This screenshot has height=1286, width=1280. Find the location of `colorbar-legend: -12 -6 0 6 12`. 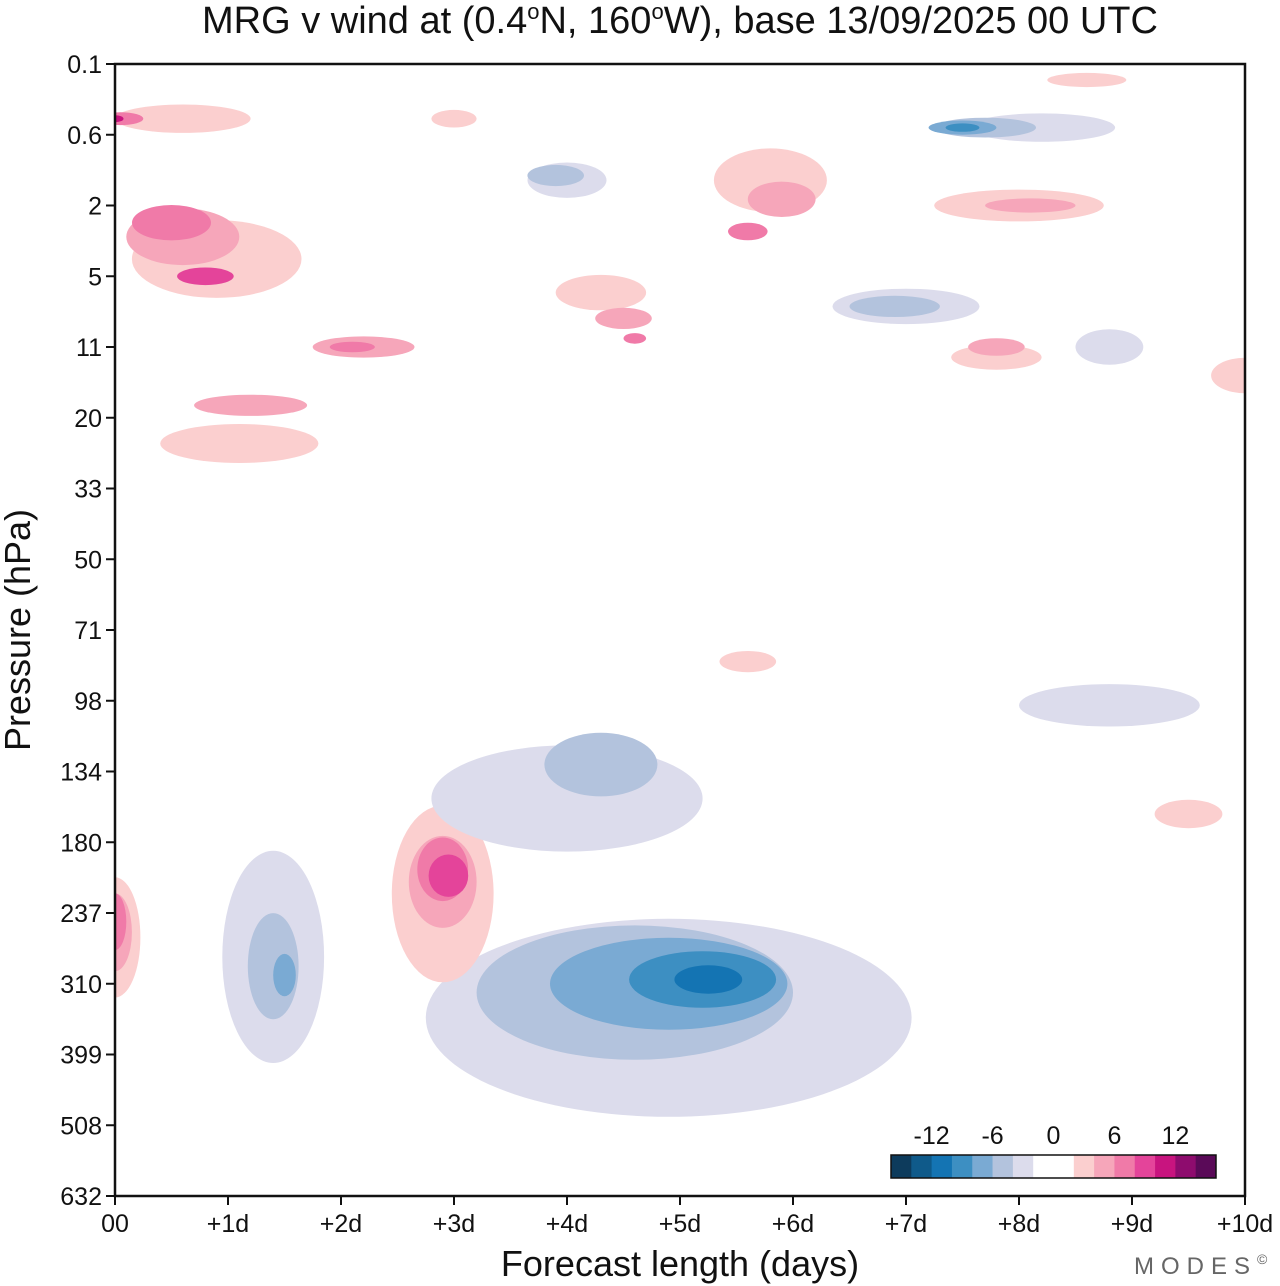

colorbar-legend: -12 -6 0 6 12 is located at coordinates (1053, 1150).